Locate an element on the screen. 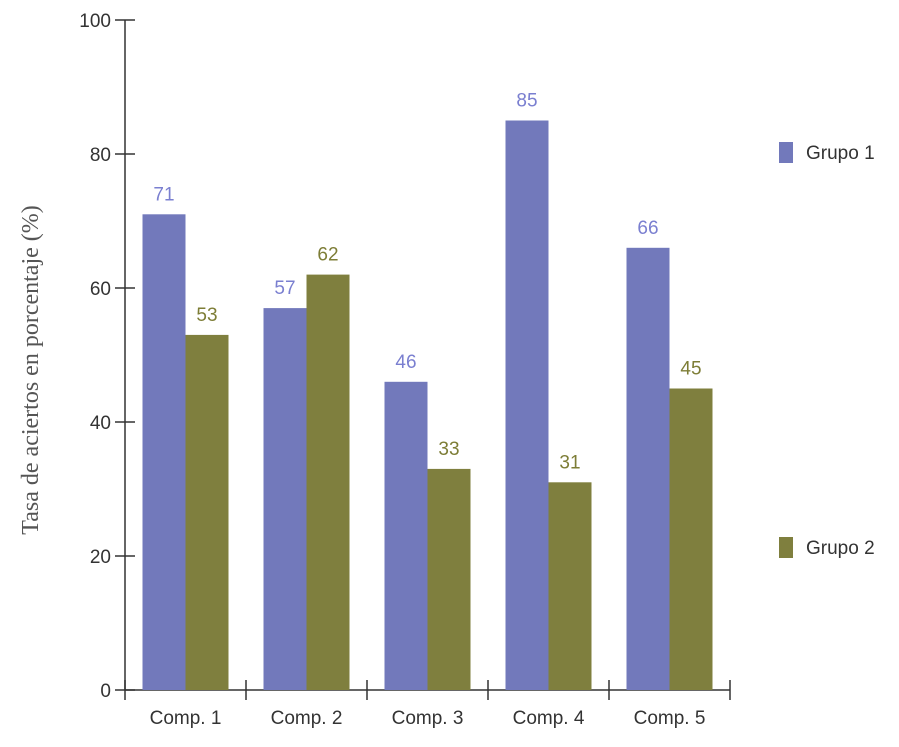  data-label: 45 is located at coordinates (690, 369).